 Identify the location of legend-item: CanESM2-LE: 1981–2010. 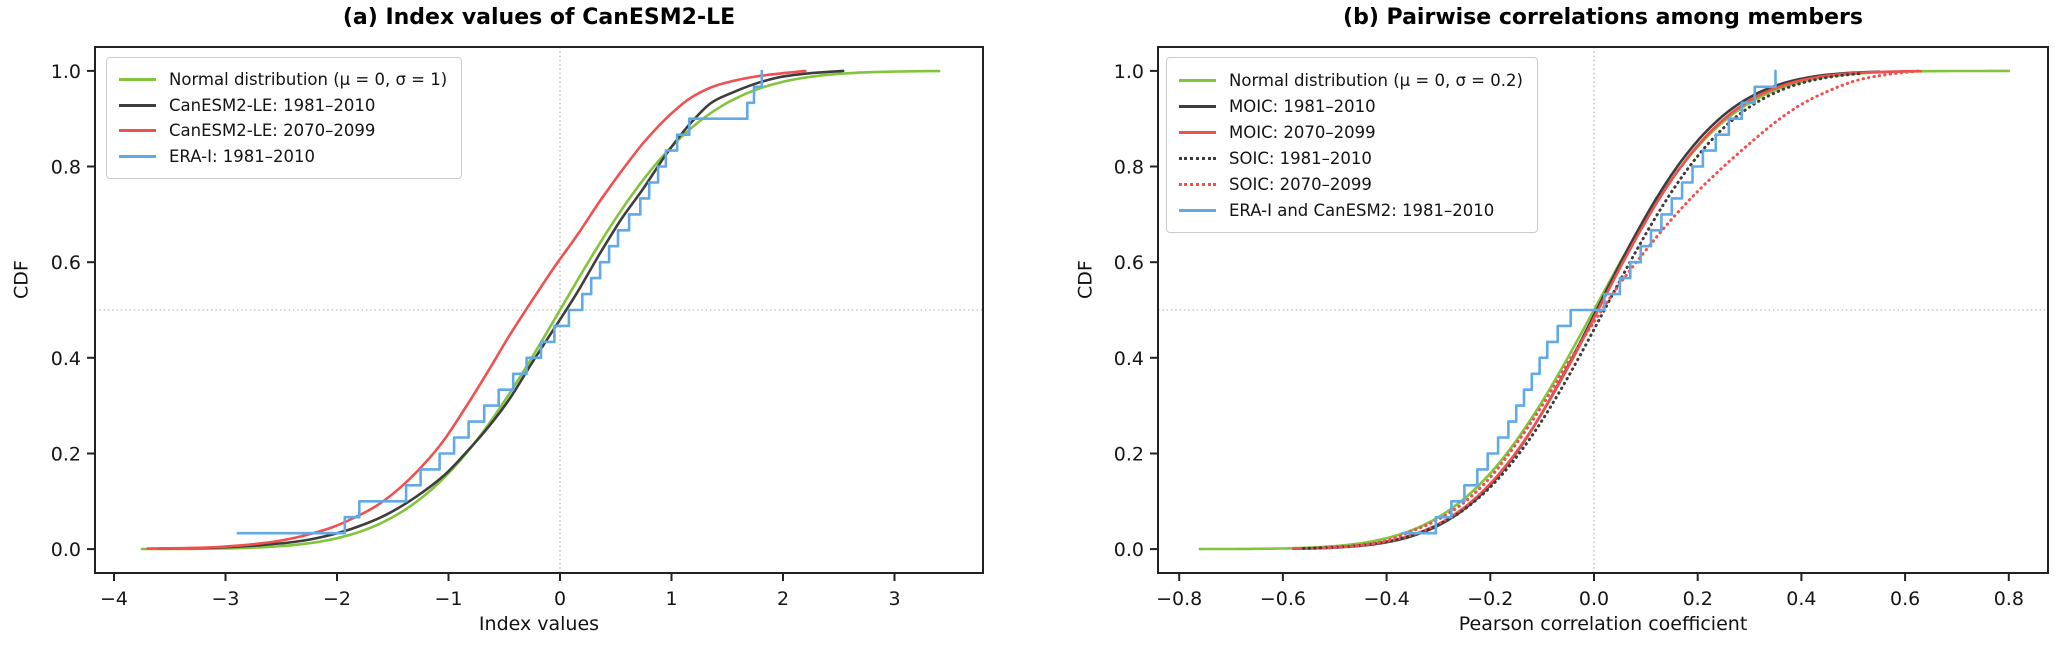
(283, 106).